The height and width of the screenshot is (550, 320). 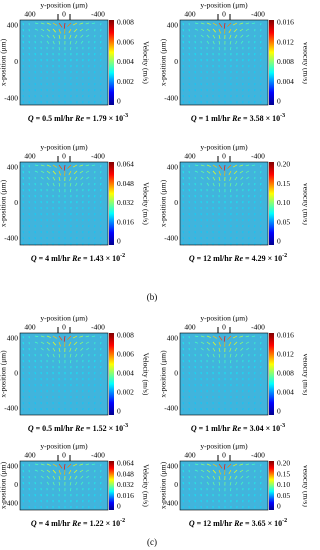 What do you see at coordinates (285, 335) in the screenshot?
I see `colorbar-tick-label: 0.016` at bounding box center [285, 335].